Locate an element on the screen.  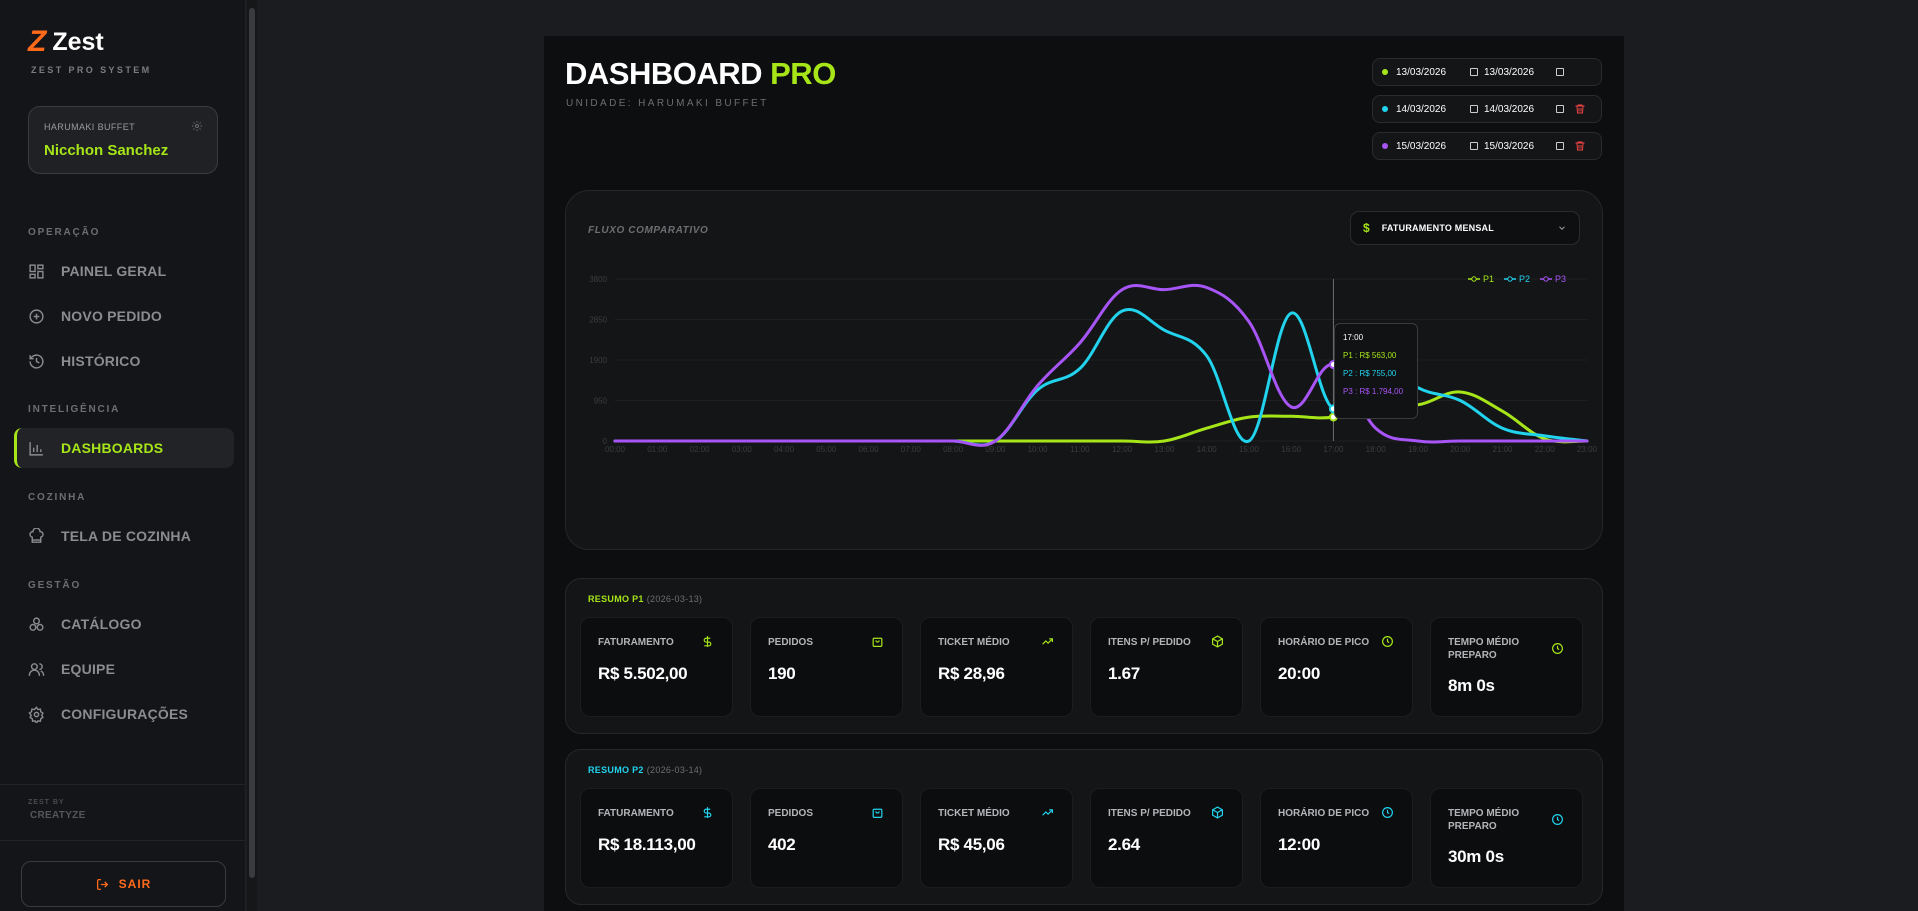
brand-logo: Z Zest is located at coordinates (66, 42).